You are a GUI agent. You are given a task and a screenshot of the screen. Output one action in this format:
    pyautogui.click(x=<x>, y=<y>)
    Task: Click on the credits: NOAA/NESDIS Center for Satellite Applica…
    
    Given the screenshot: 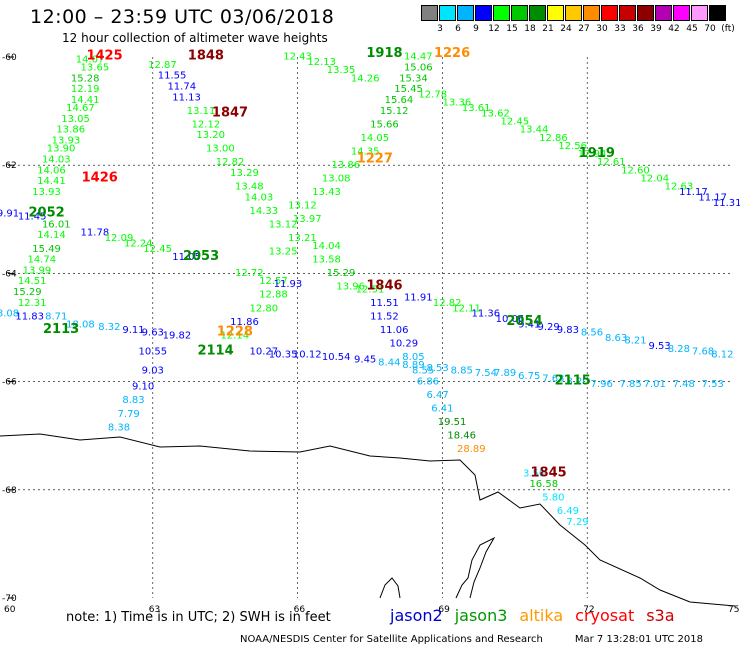 What is the action you would take?
    pyautogui.click(x=471, y=639)
    